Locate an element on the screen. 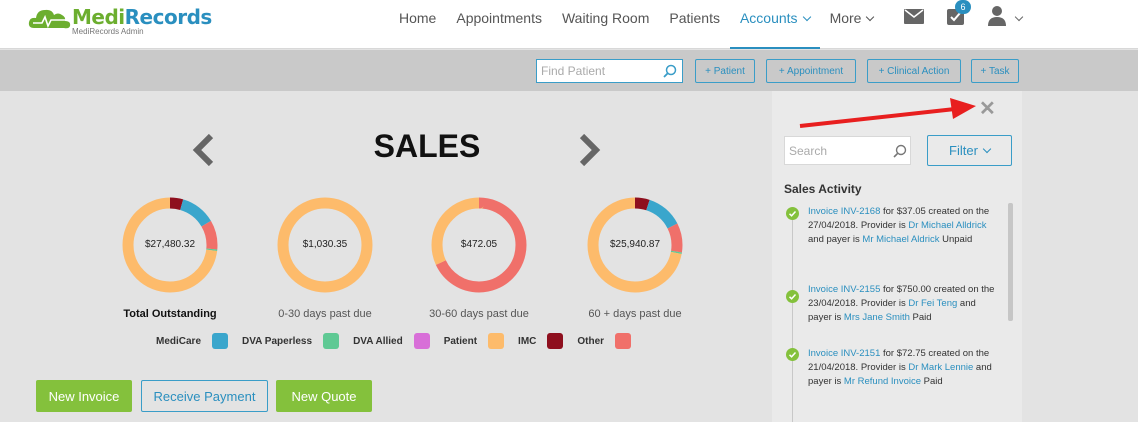 Image resolution: width=1138 pixels, height=422 pixels. invoice-link: Invoice INV-2168 is located at coordinates (844, 211).